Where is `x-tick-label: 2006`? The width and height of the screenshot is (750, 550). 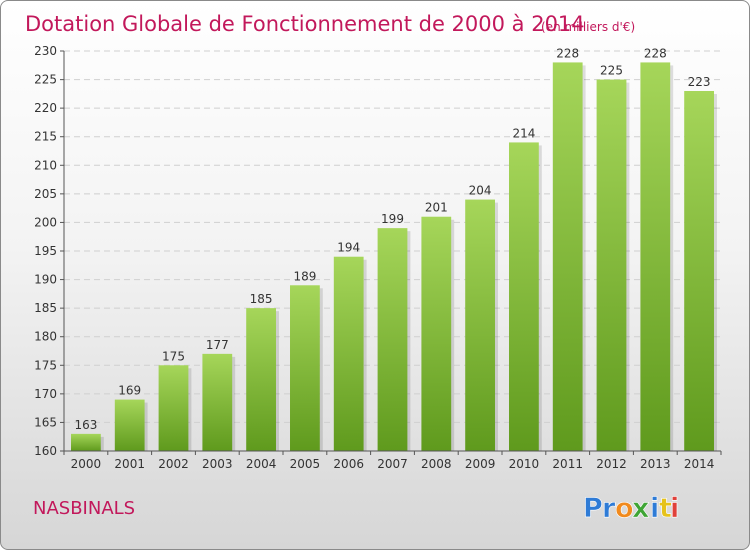
x-tick-label: 2006 is located at coordinates (348, 464).